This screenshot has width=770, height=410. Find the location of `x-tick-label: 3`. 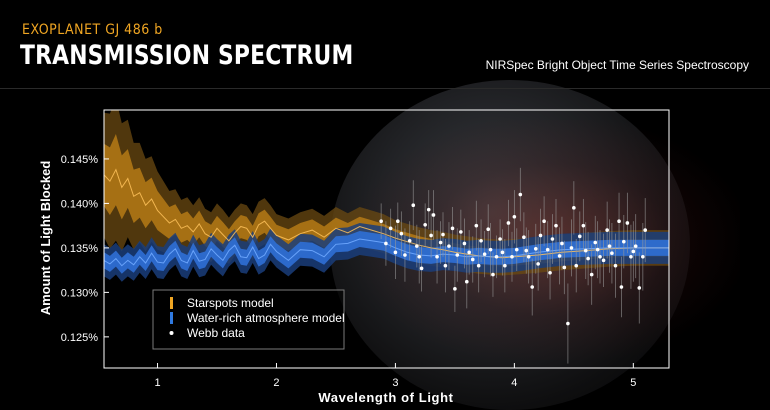

x-tick-label: 3 is located at coordinates (395, 383).